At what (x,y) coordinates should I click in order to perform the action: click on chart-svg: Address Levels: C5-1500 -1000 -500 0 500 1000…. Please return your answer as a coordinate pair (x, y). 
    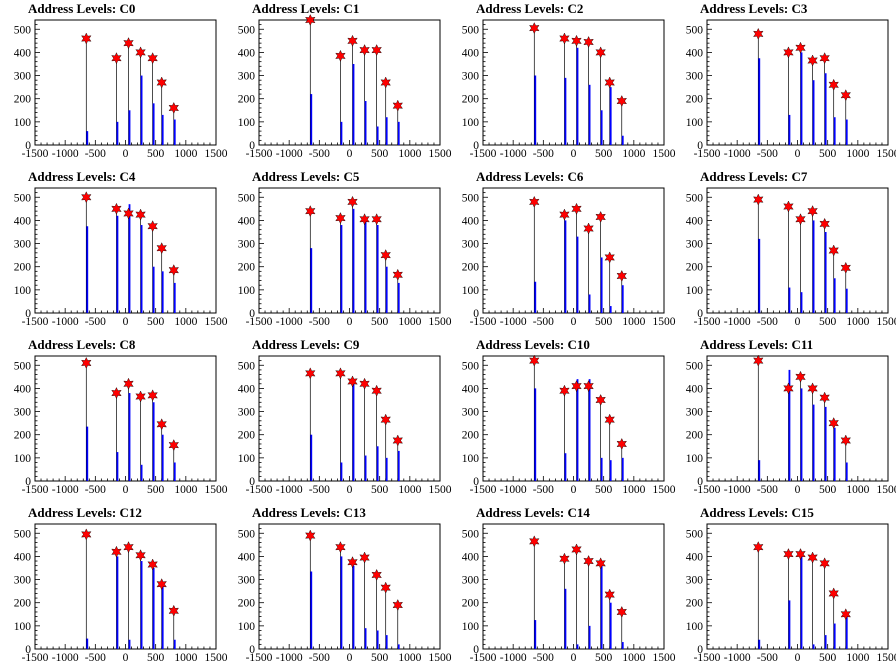
    Looking at the image, I should click on (345, 248).